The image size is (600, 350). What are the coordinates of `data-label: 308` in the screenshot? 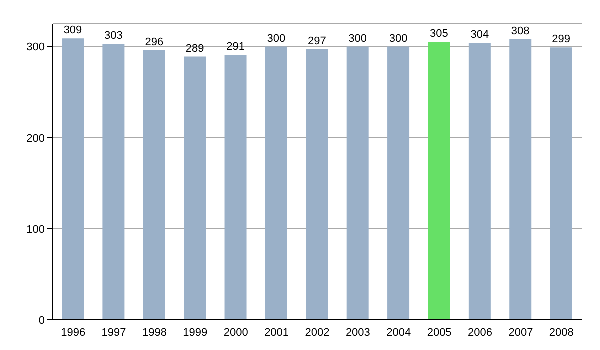 It's located at (520, 31).